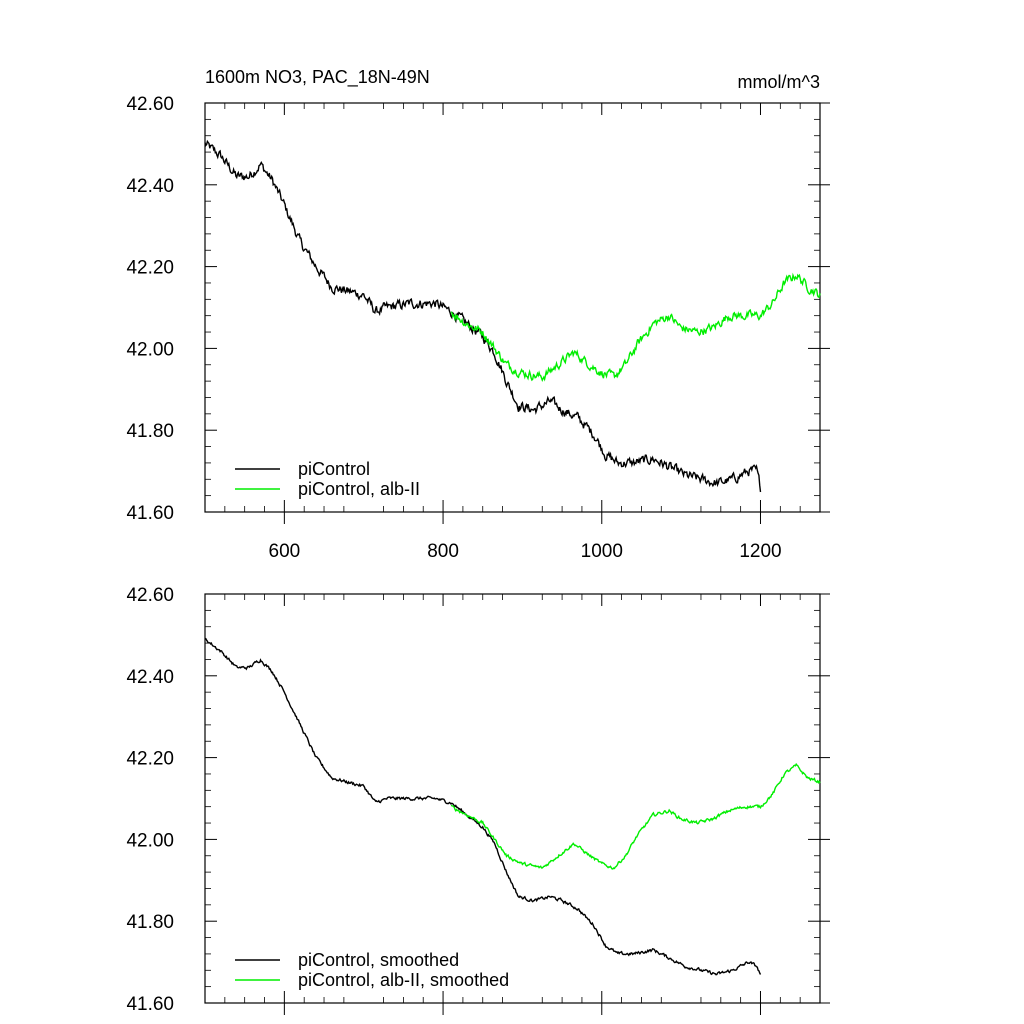  Describe the element at coordinates (378, 960) in the screenshot. I see `legend-label: piControl, smoothed` at that location.